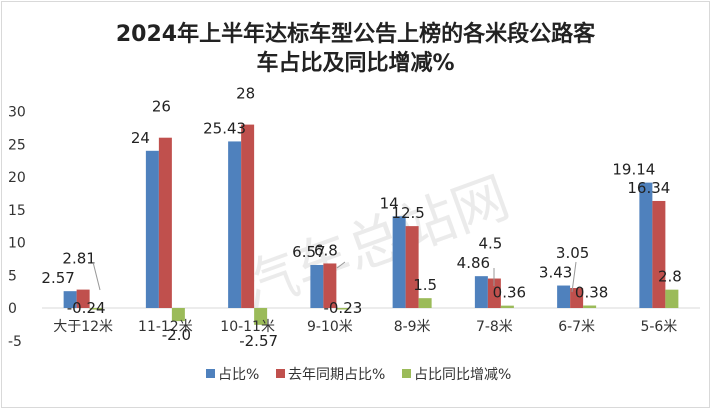  I want to click on x-tick-label: 大于12米, so click(83, 327).